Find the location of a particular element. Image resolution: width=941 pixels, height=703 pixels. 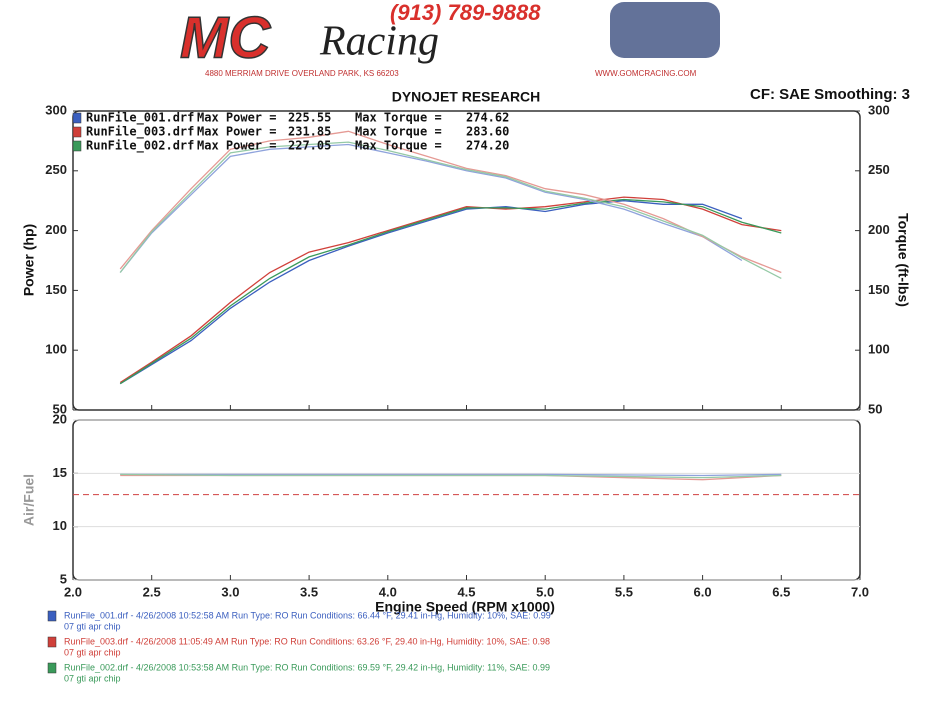

y2-tick-label: 250 is located at coordinates (879, 169).